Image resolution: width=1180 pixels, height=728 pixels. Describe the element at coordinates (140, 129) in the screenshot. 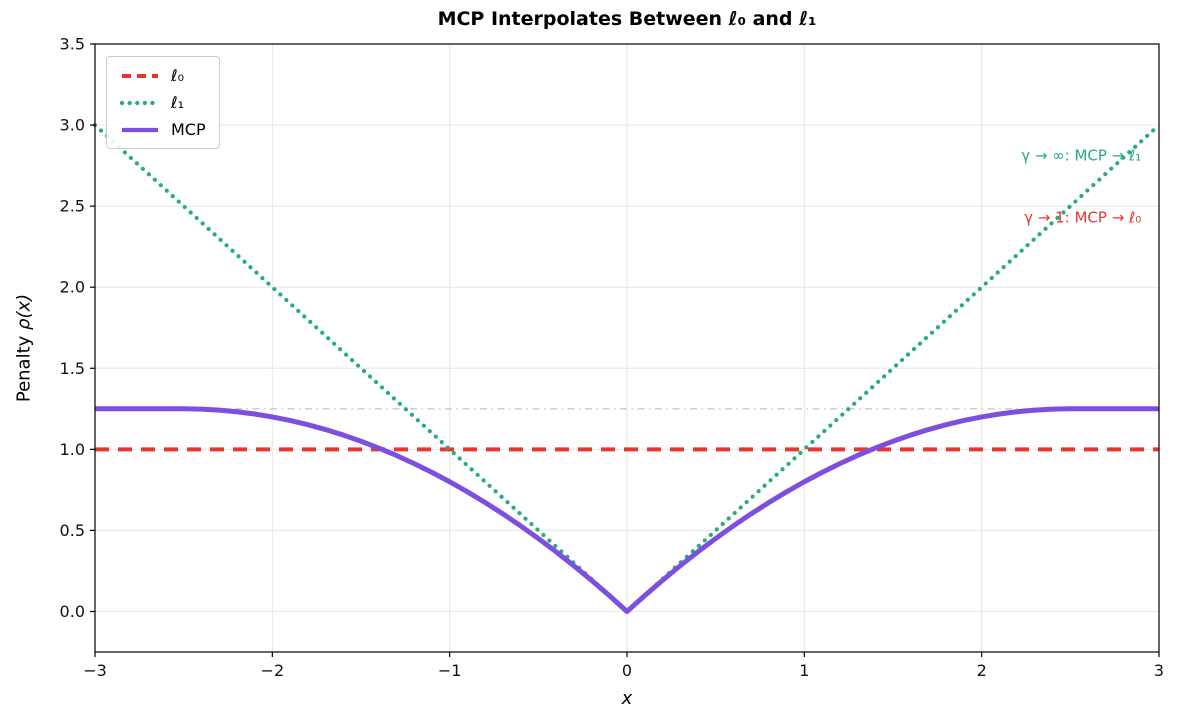

I see `legend-line-sample-mcp` at that location.